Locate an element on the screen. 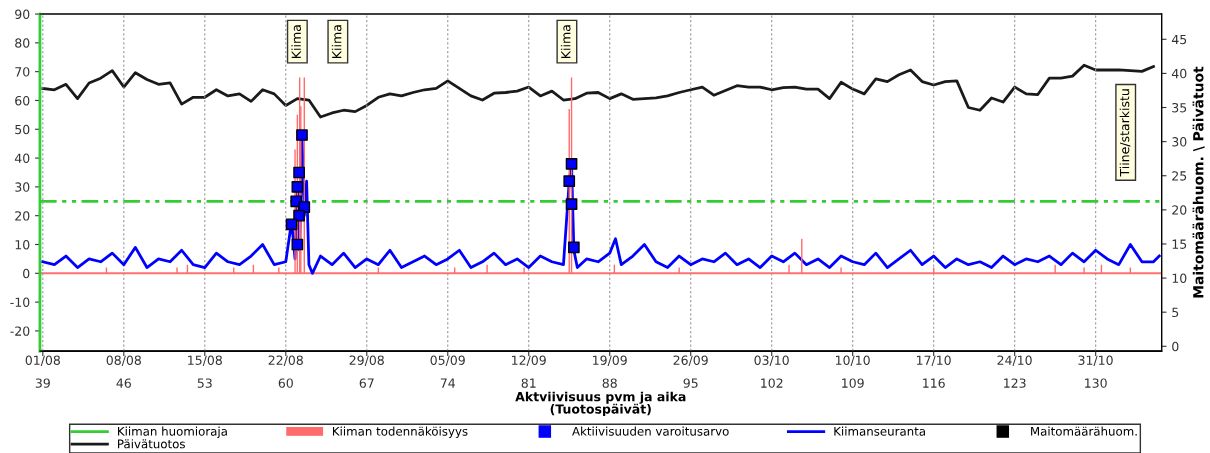 This screenshot has width=1210, height=453. annotation: Tiine/starkistu is located at coordinates (1125, 133).